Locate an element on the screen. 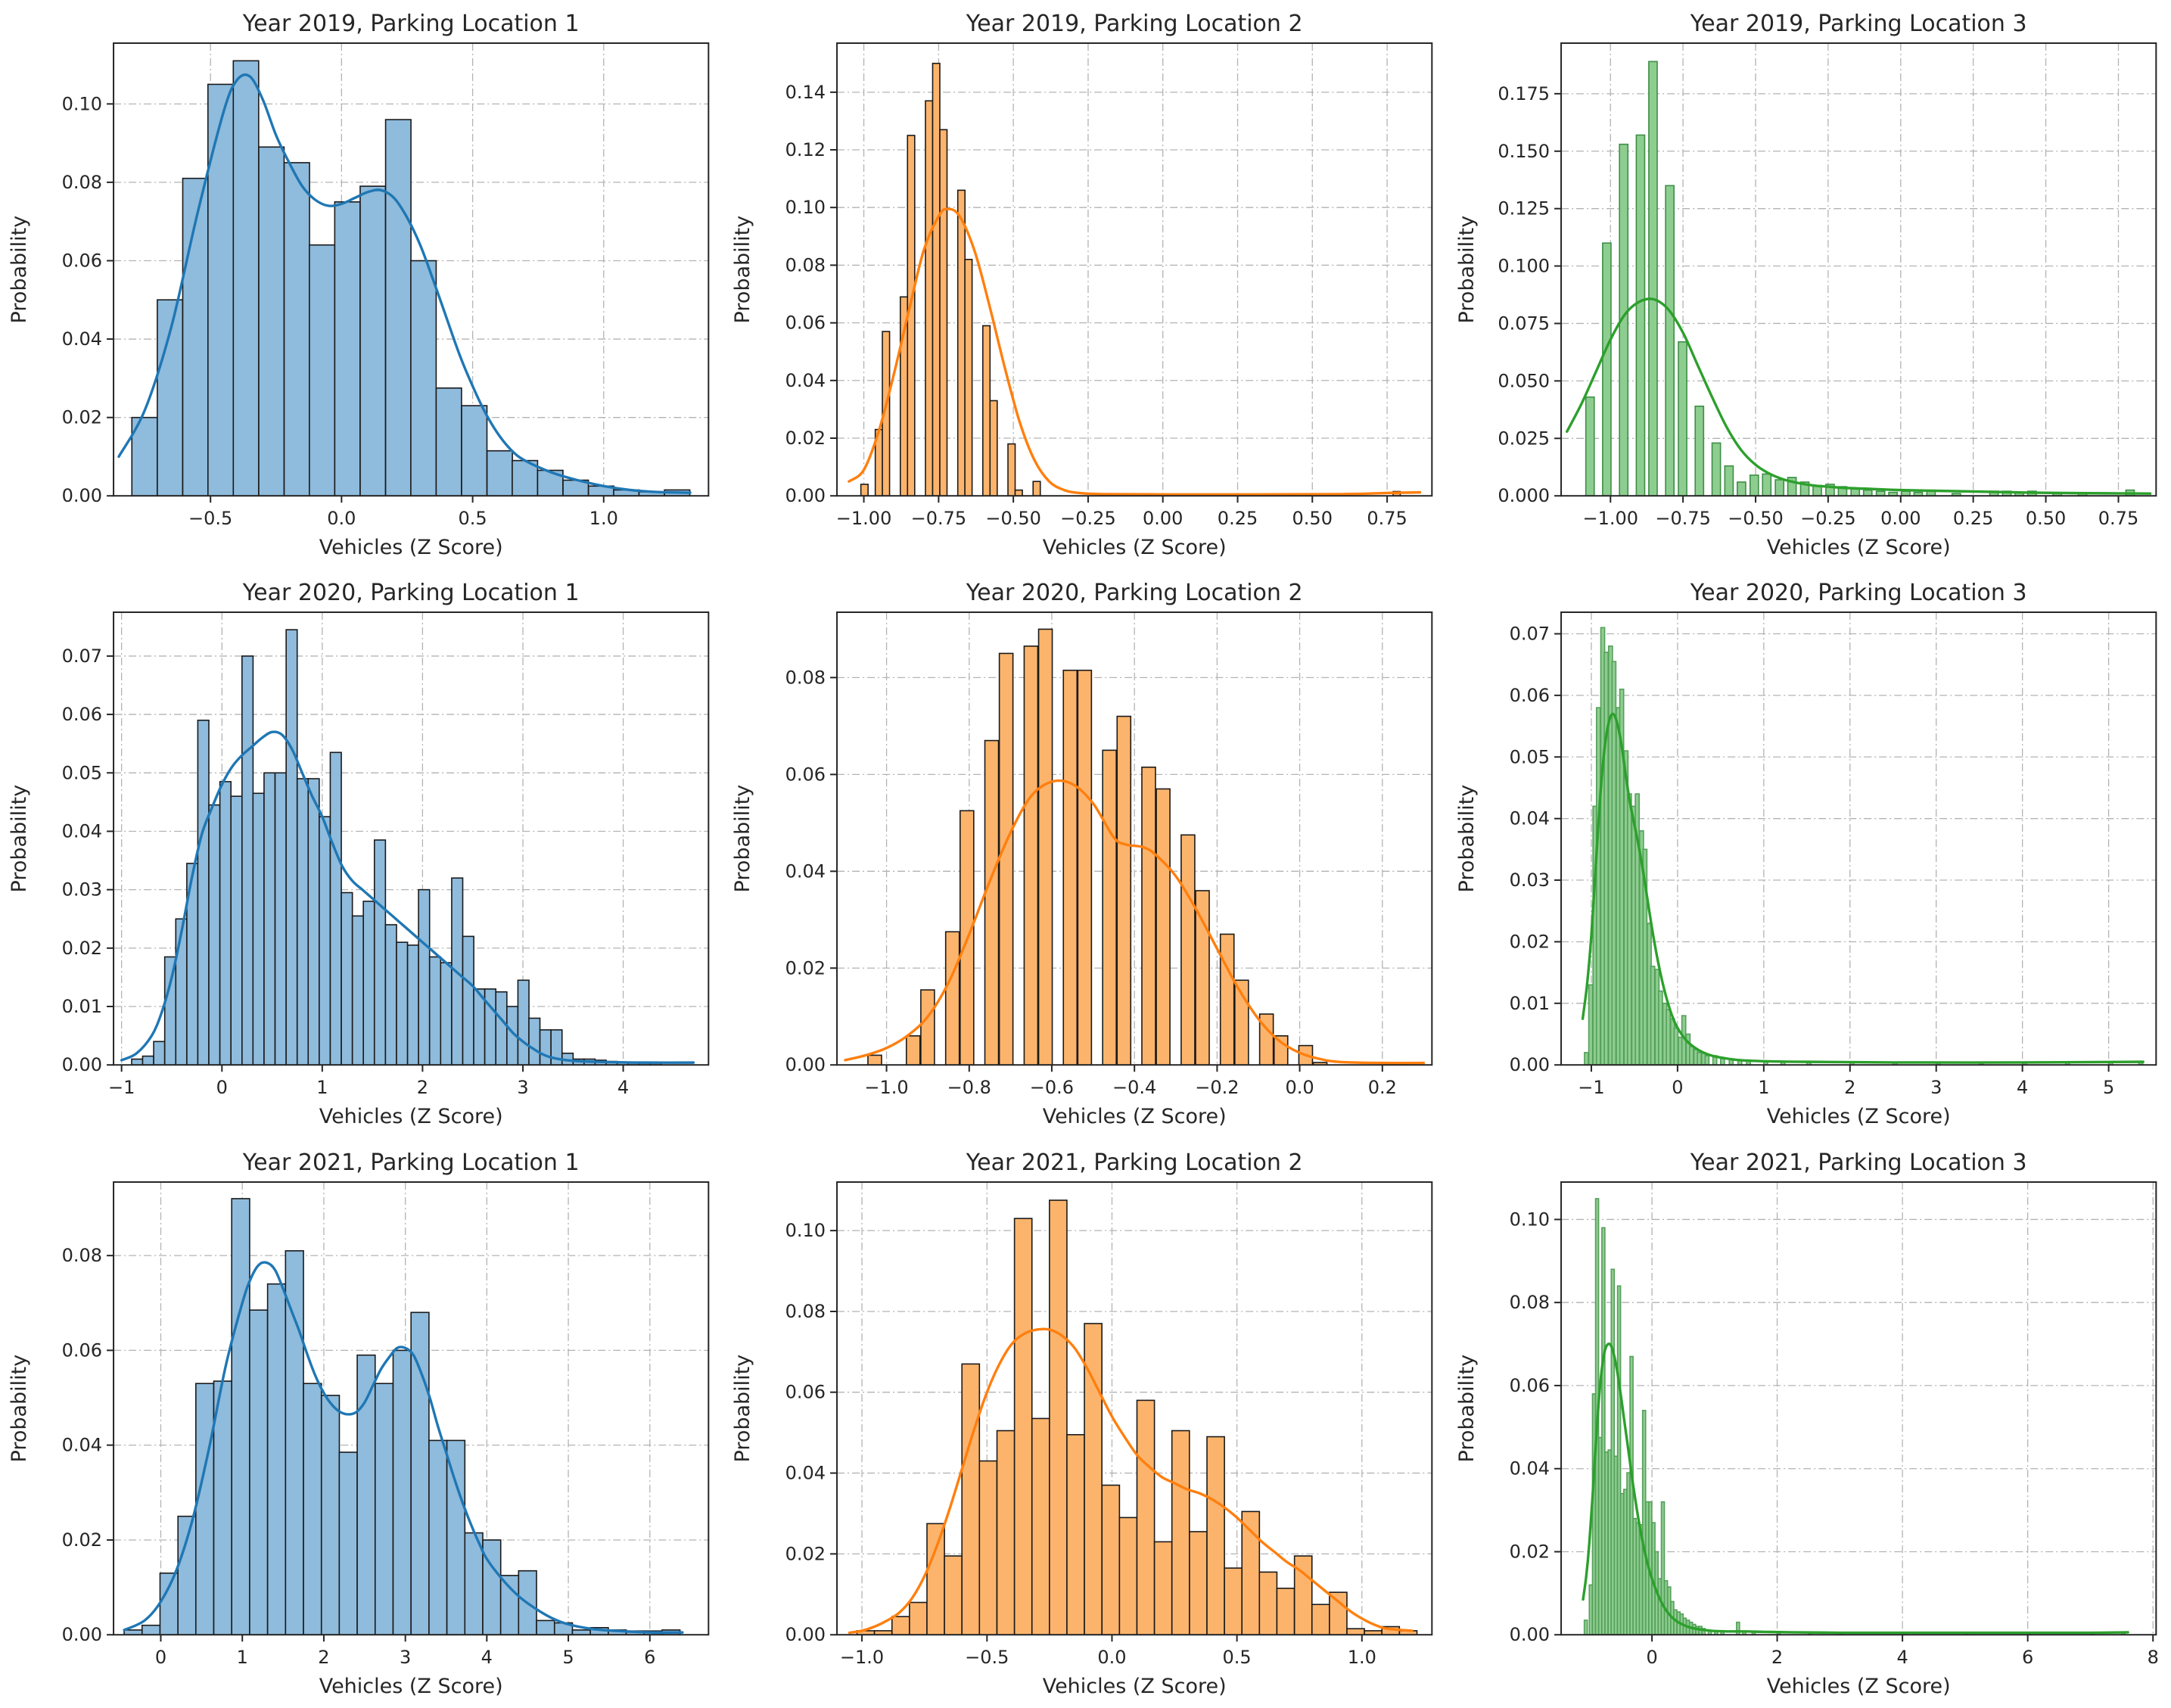 The width and height of the screenshot is (2171, 1708). y-tick-label: 0.050 is located at coordinates (1524, 381).